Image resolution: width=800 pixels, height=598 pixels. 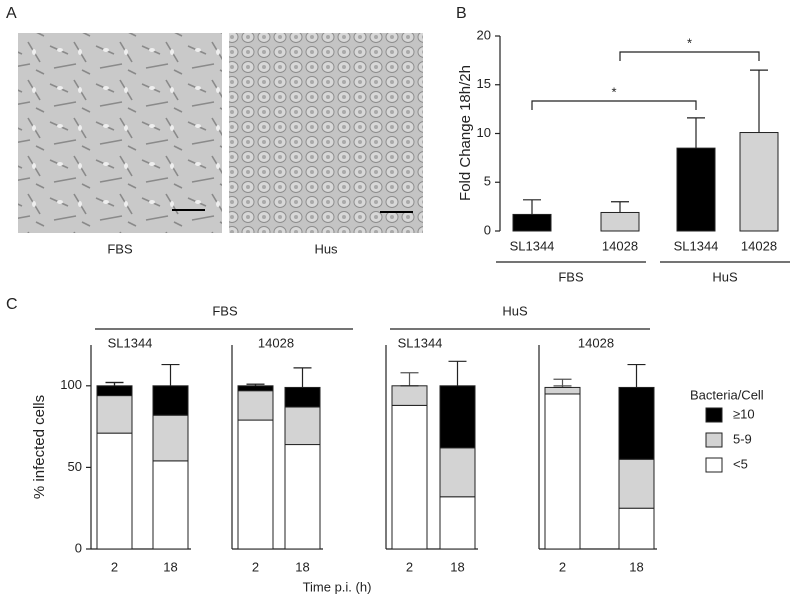 What do you see at coordinates (12, 304) in the screenshot?
I see `panel-letter: C` at bounding box center [12, 304].